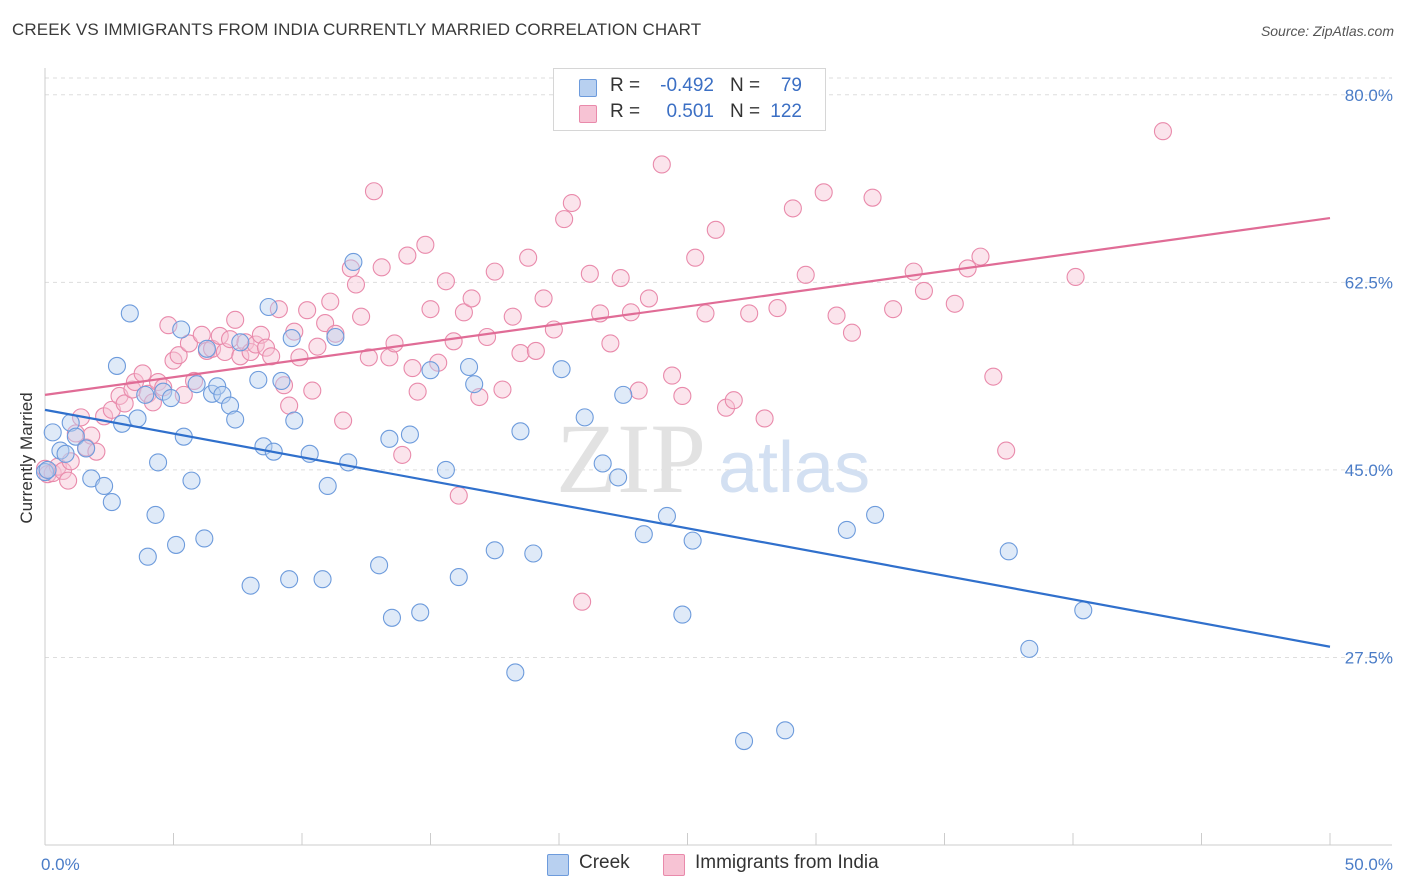 The width and height of the screenshot is (1406, 892). I want to click on y-tick-label: 45.0%, so click(1369, 470).